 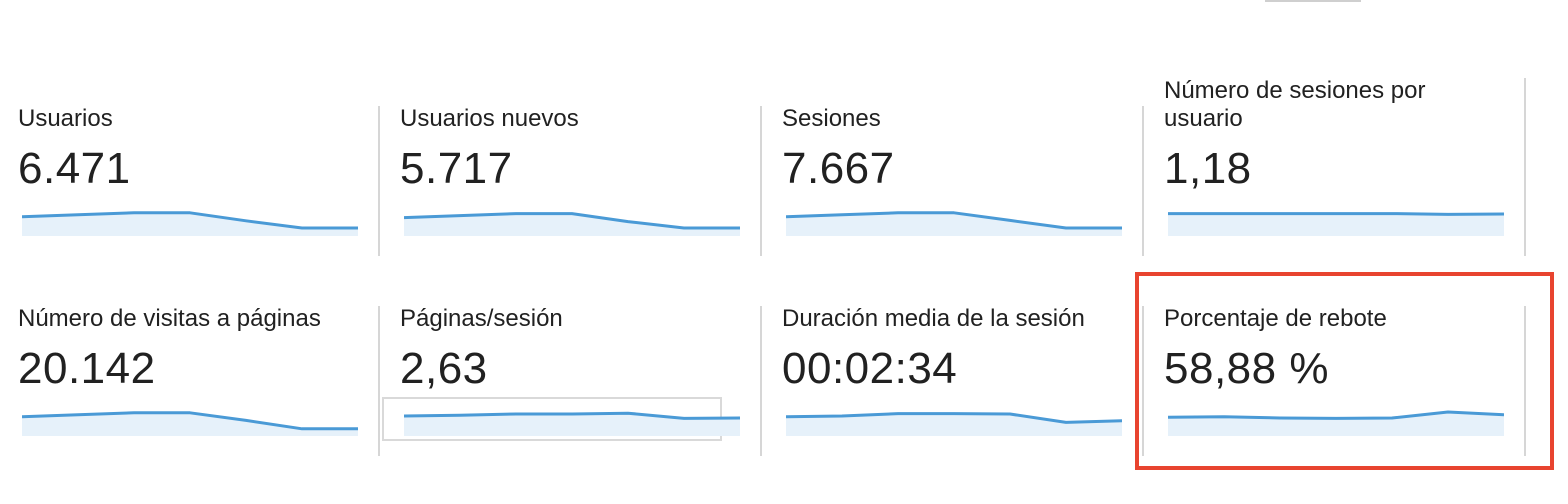 What do you see at coordinates (169, 318) in the screenshot?
I see `metric-title: Número de visitas a páginas` at bounding box center [169, 318].